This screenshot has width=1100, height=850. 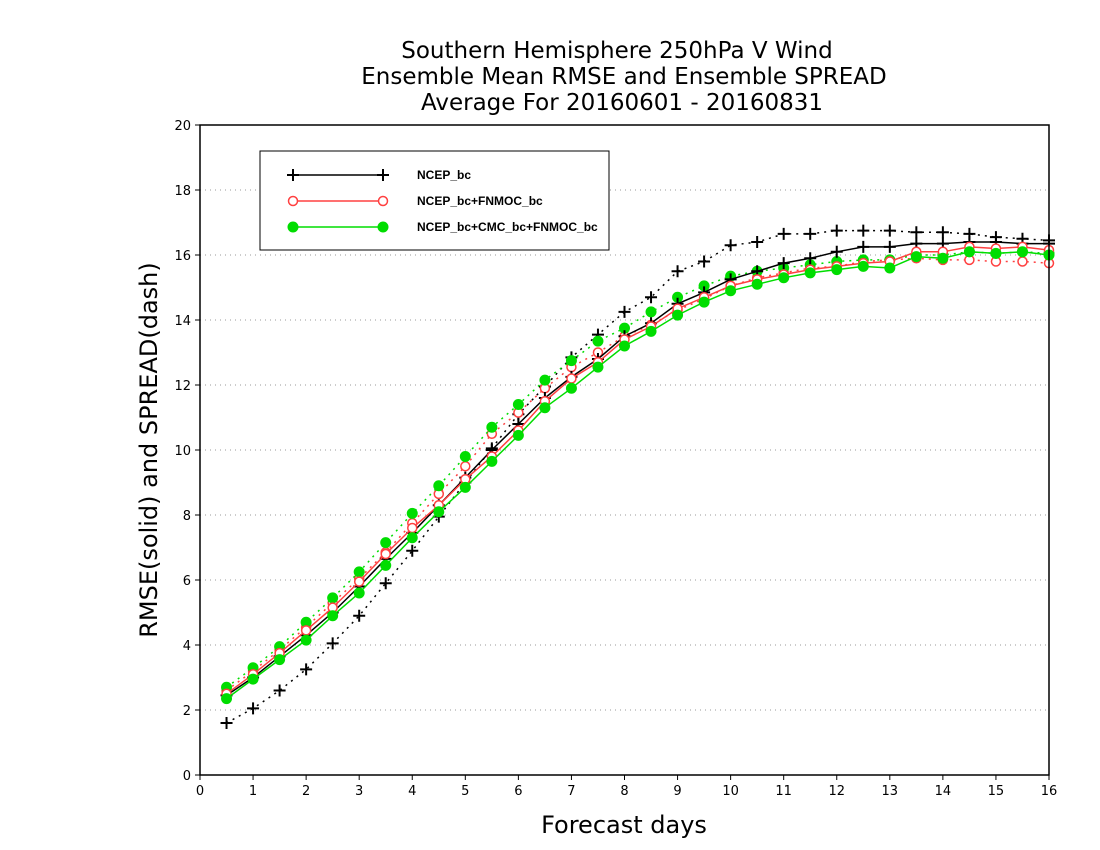 What do you see at coordinates (996, 791) in the screenshot?
I see `x-tick-label: 15` at bounding box center [996, 791].